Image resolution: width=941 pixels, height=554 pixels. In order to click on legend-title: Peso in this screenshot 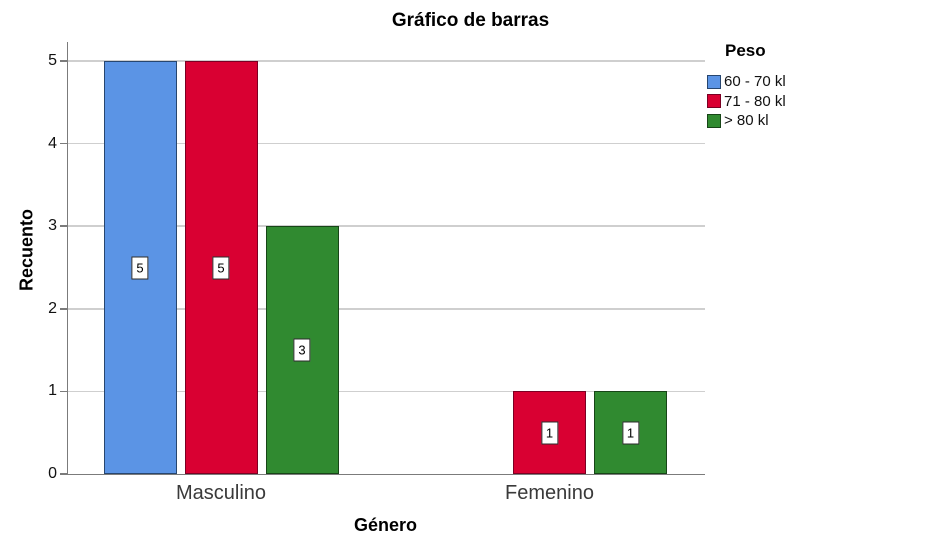, I will do `click(745, 50)`.